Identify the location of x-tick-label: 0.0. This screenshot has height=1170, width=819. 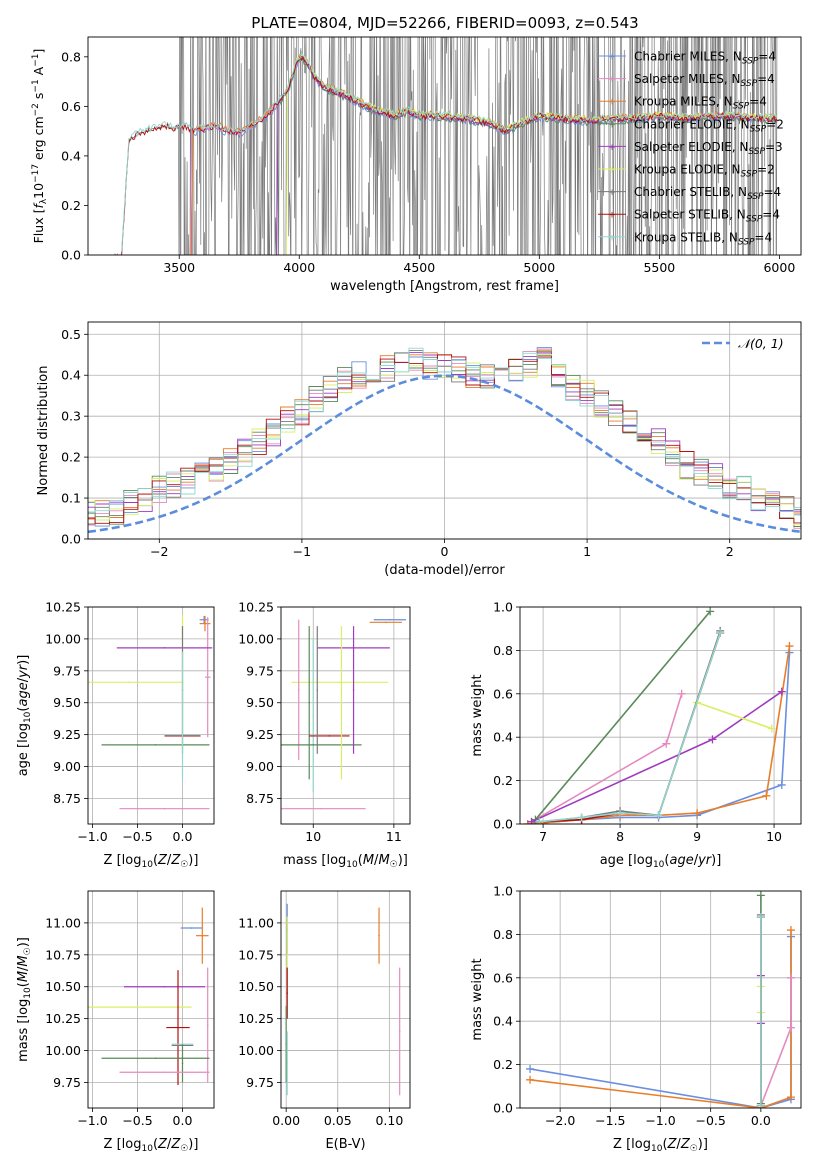
(183, 836).